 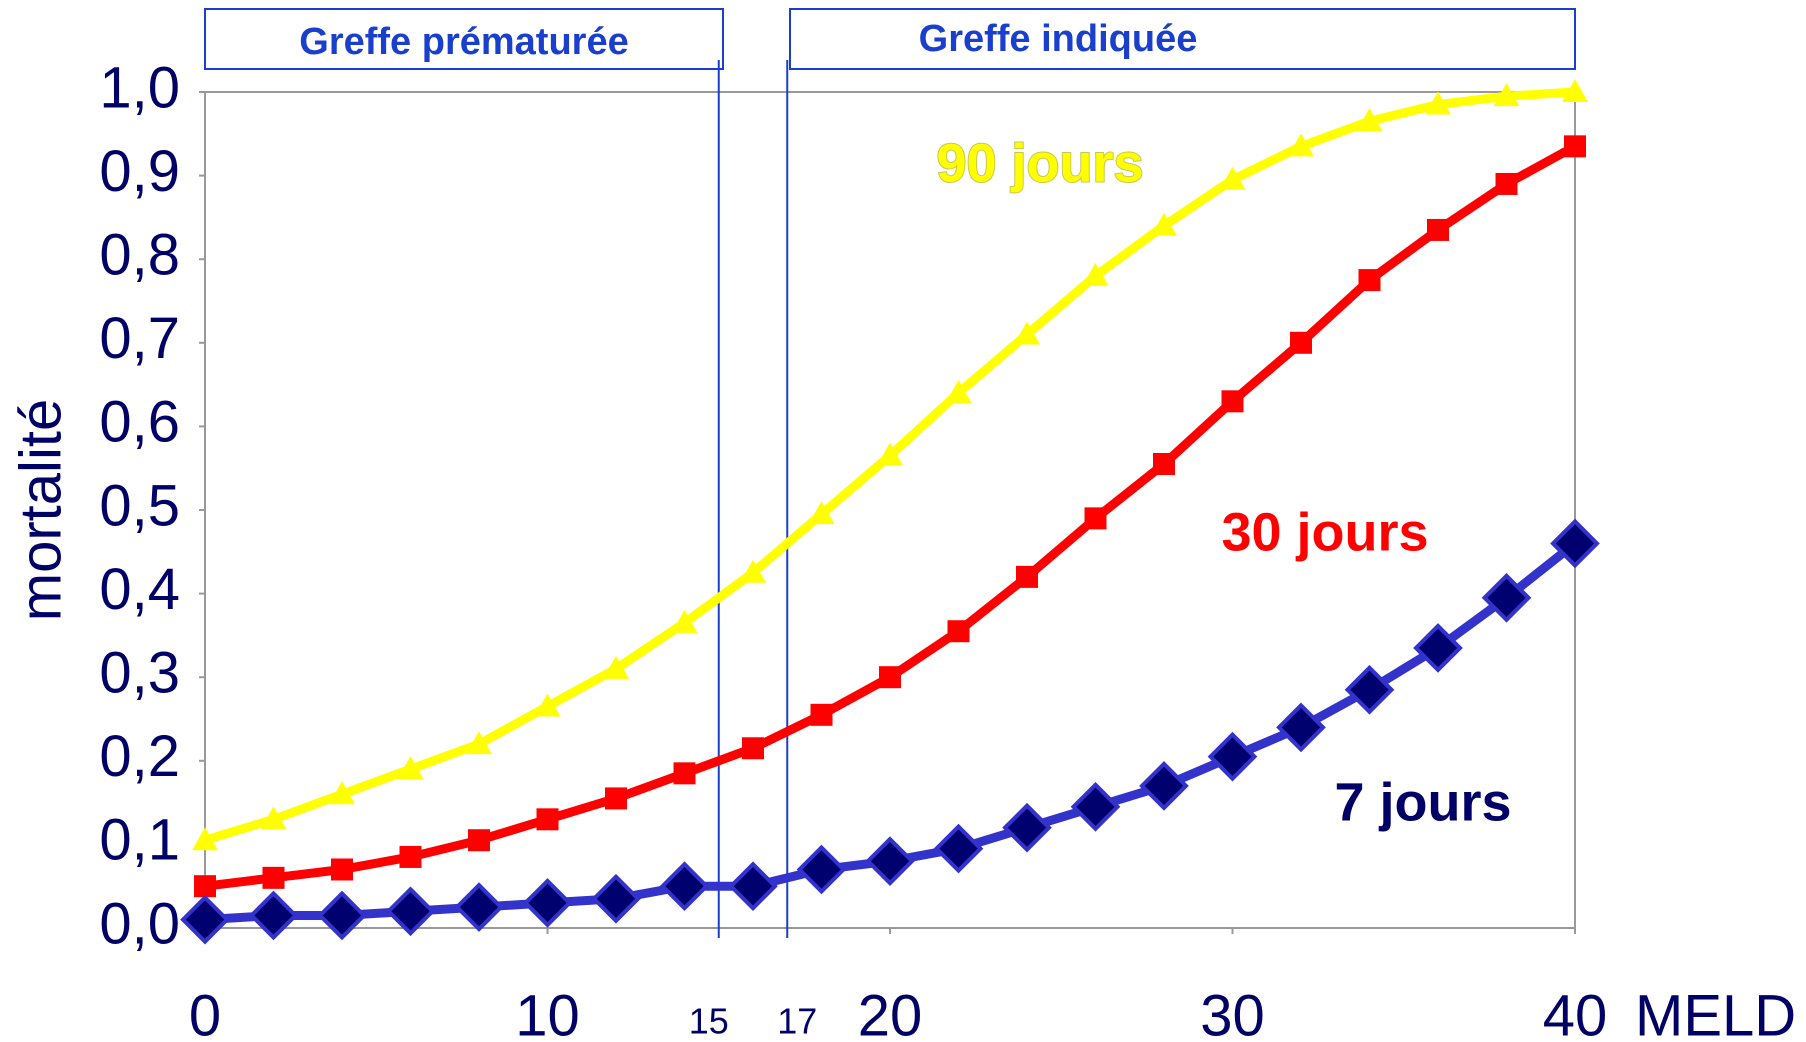 What do you see at coordinates (1324, 532) in the screenshot?
I see `series-label: 30 jours` at bounding box center [1324, 532].